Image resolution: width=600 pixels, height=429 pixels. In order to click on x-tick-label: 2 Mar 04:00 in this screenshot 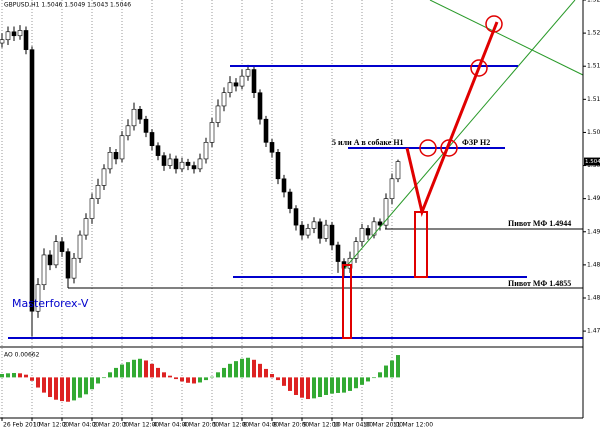, I will do `click(81, 425)`.